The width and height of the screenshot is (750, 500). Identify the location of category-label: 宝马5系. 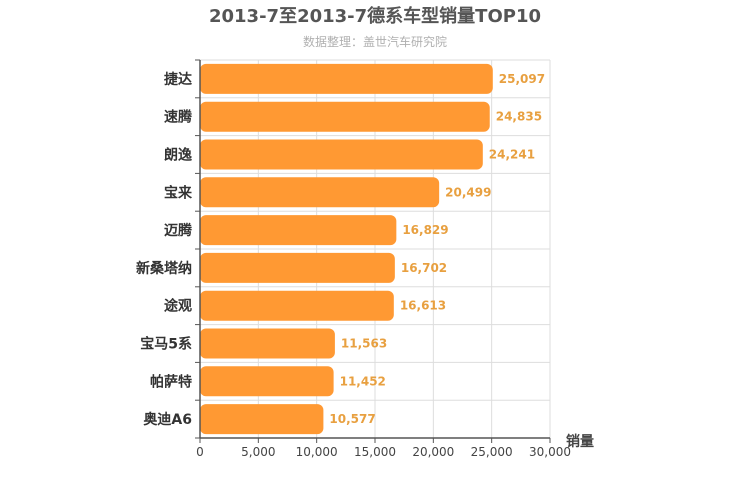
(166, 344).